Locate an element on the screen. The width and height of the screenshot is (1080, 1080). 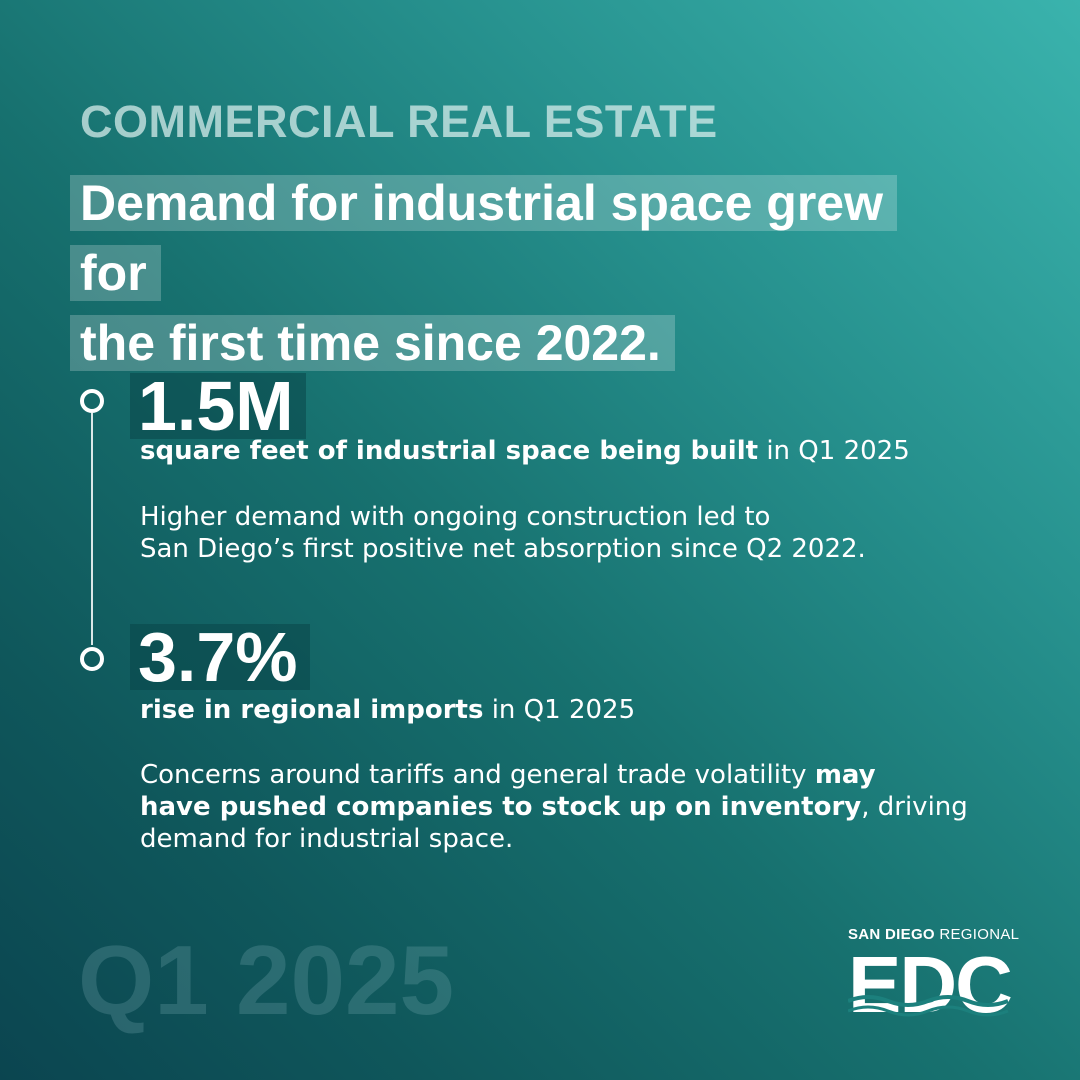
timeline-line is located at coordinates (92, 529).